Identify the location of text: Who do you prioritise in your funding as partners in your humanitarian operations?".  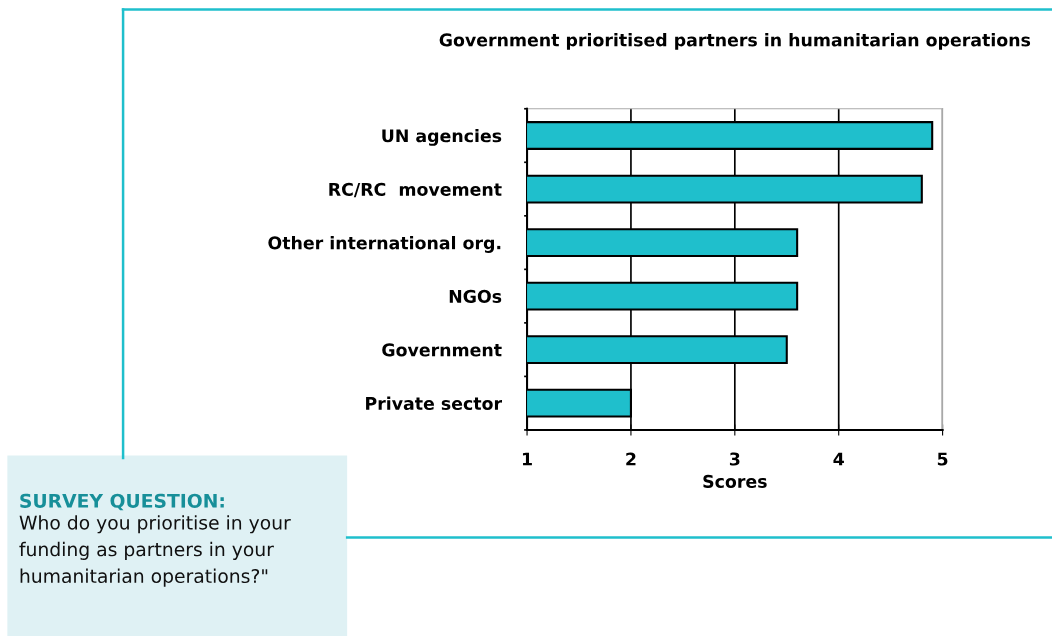
(155, 551).